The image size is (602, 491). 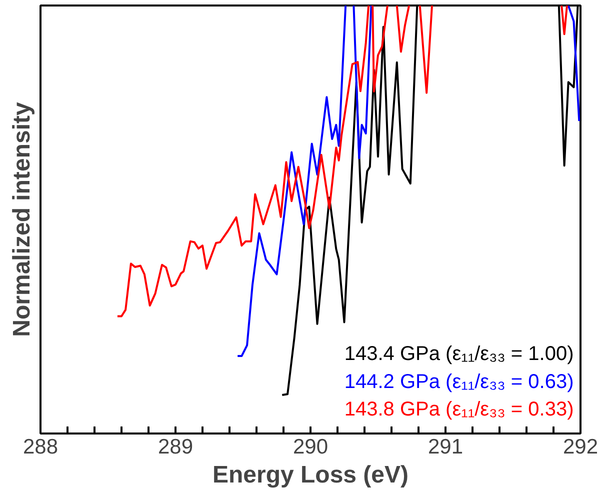 What do you see at coordinates (459, 381) in the screenshot?
I see `text: 144.2 GPa (ε₁₁/ε₃₃ = 0.63)` at bounding box center [459, 381].